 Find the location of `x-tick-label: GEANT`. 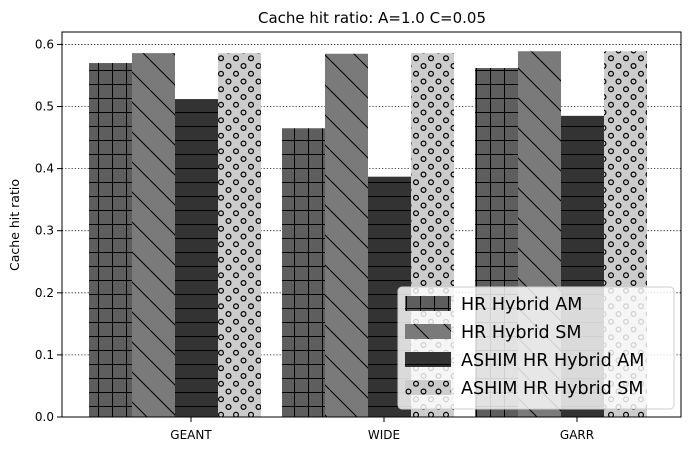

x-tick-label: GEANT is located at coordinates (191, 435).